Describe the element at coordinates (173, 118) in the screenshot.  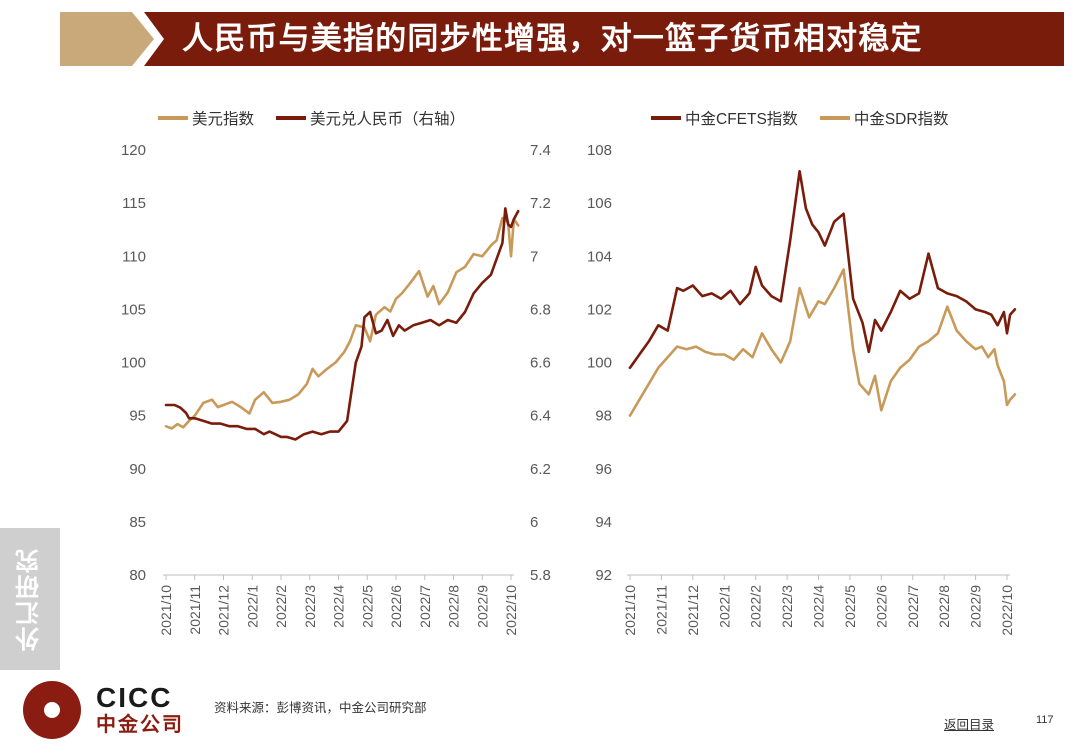
I see `legend-swatch-usd-index` at that location.